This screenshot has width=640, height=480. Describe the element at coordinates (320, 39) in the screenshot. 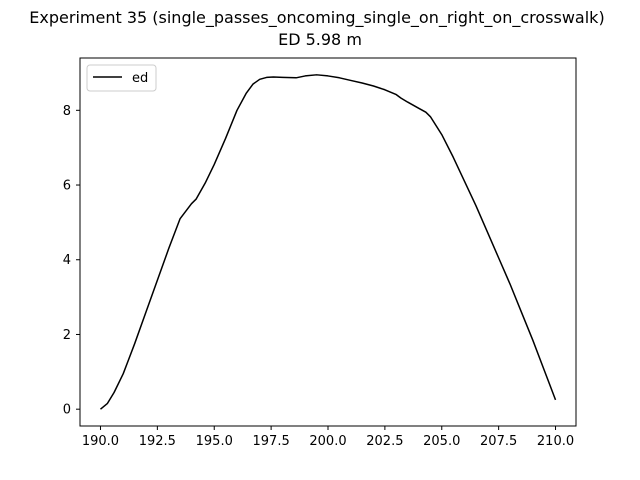

I see `chart-subtitle: ED 5.98 m` at that location.